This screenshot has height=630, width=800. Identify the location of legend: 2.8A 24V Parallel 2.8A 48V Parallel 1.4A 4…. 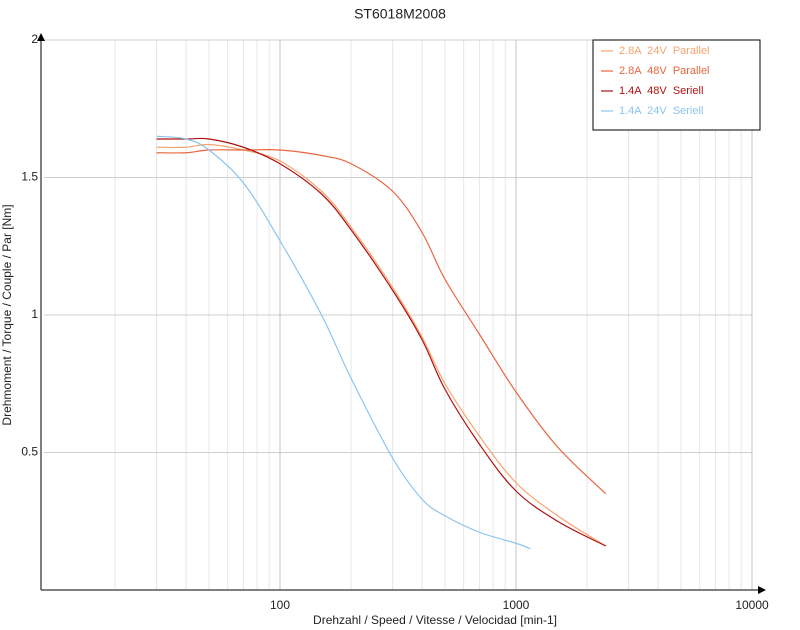
(676, 85).